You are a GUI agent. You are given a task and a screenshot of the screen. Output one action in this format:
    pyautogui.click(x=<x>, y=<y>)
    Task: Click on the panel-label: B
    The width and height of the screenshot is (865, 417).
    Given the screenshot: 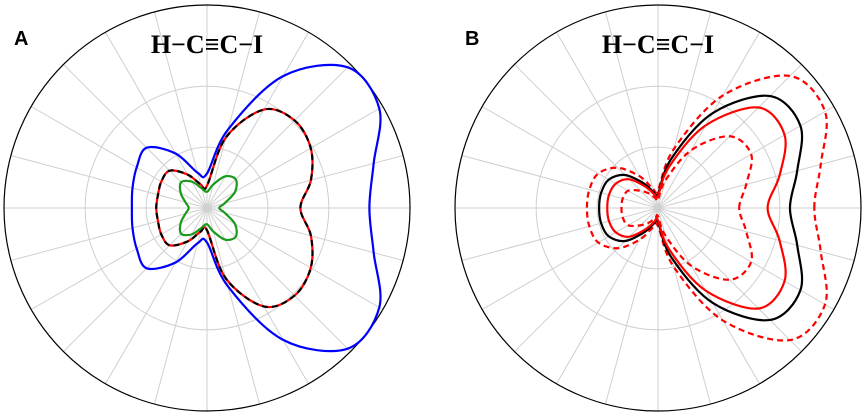 What is the action you would take?
    pyautogui.click(x=472, y=39)
    